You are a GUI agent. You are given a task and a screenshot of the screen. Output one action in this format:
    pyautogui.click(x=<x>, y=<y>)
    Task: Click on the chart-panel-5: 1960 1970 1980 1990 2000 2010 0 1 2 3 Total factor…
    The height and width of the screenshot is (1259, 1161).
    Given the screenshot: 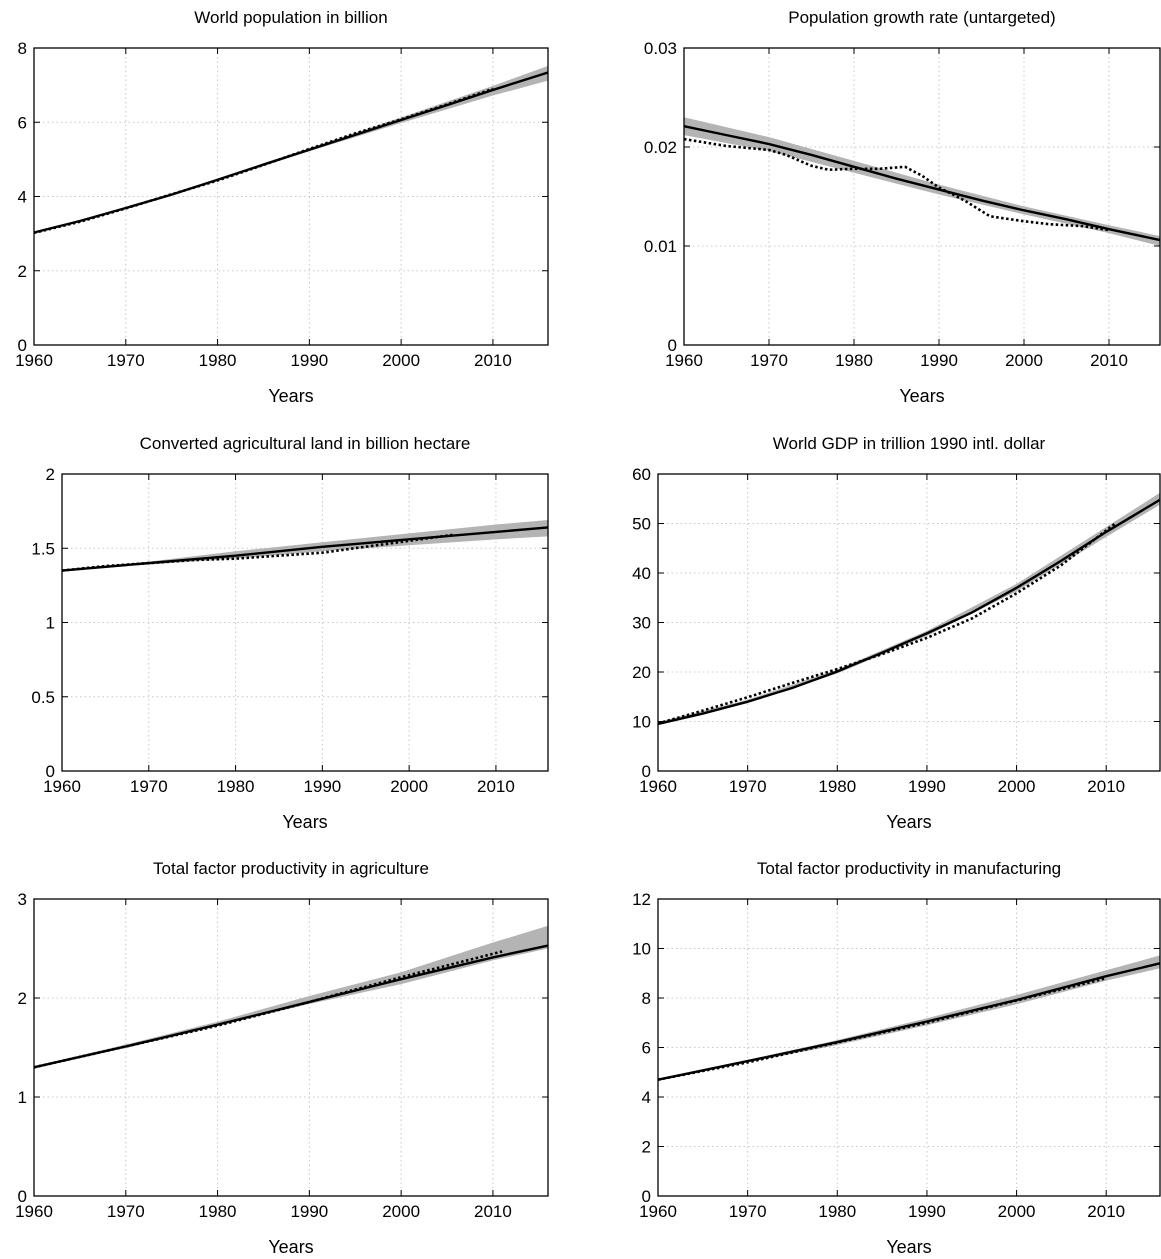 What is the action you would take?
    pyautogui.click(x=282, y=1058)
    